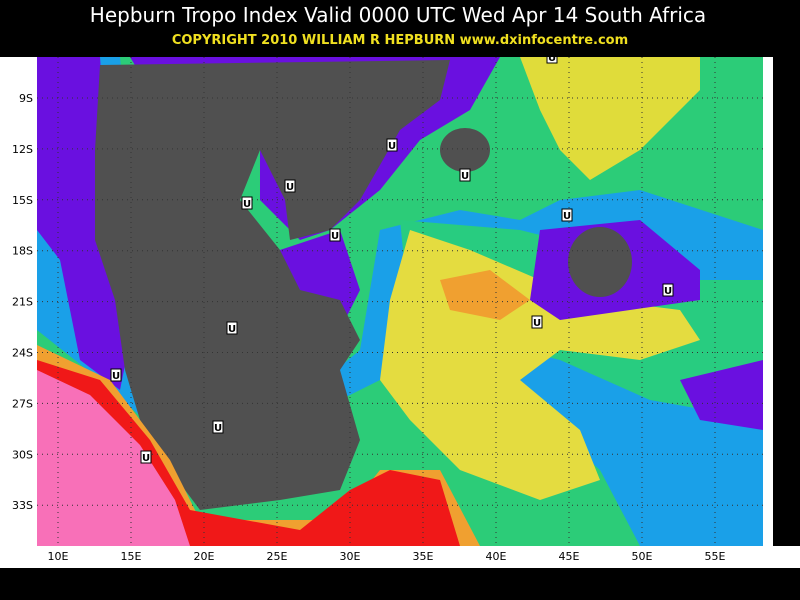 The image size is (800, 600). What do you see at coordinates (22, 353) in the screenshot?
I see `lat-label: 24S` at bounding box center [22, 353].